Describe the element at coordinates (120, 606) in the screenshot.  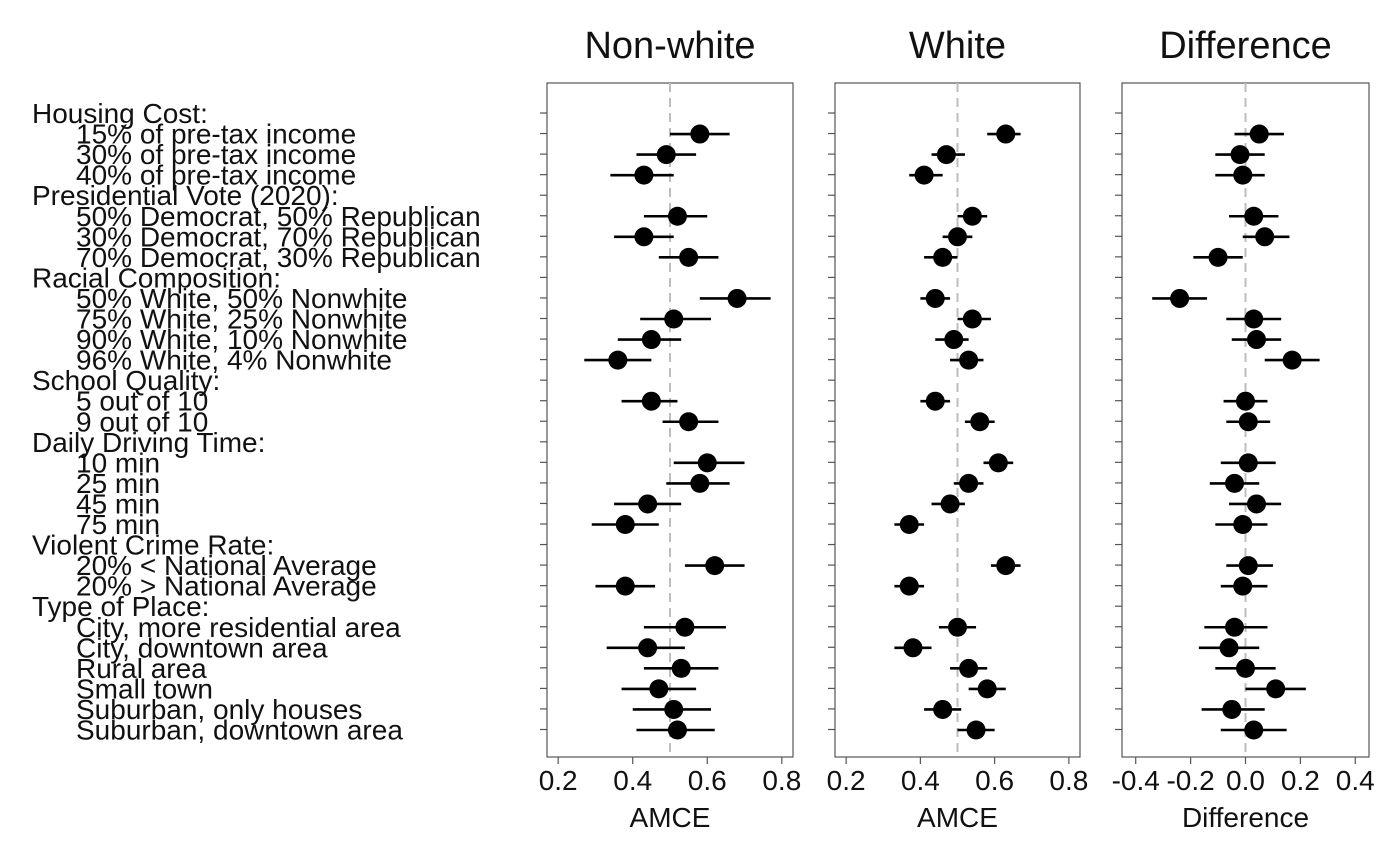
I see `attribute-header-label: Type of Place:` at that location.